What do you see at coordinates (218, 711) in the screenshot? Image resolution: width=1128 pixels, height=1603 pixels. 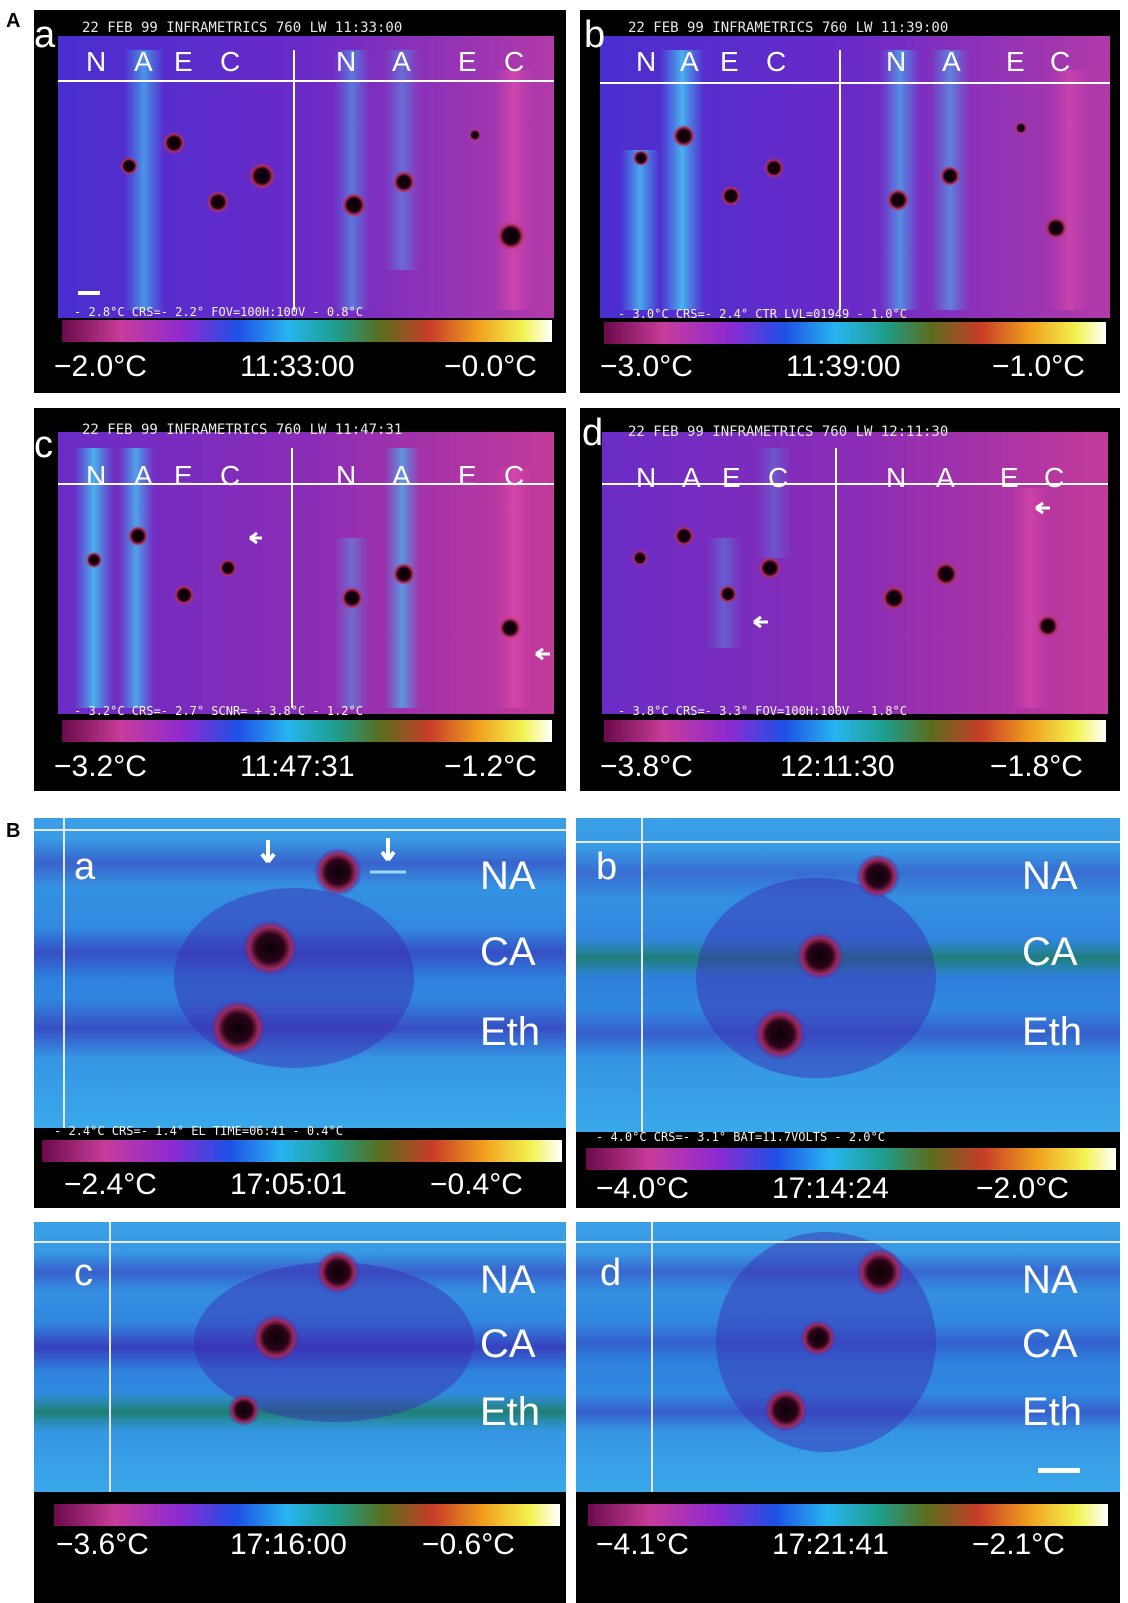 I see `panel-footer: - 3.2°C CRS=- 2.7° SCNR= + 3.8°C - 1.2°C` at bounding box center [218, 711].